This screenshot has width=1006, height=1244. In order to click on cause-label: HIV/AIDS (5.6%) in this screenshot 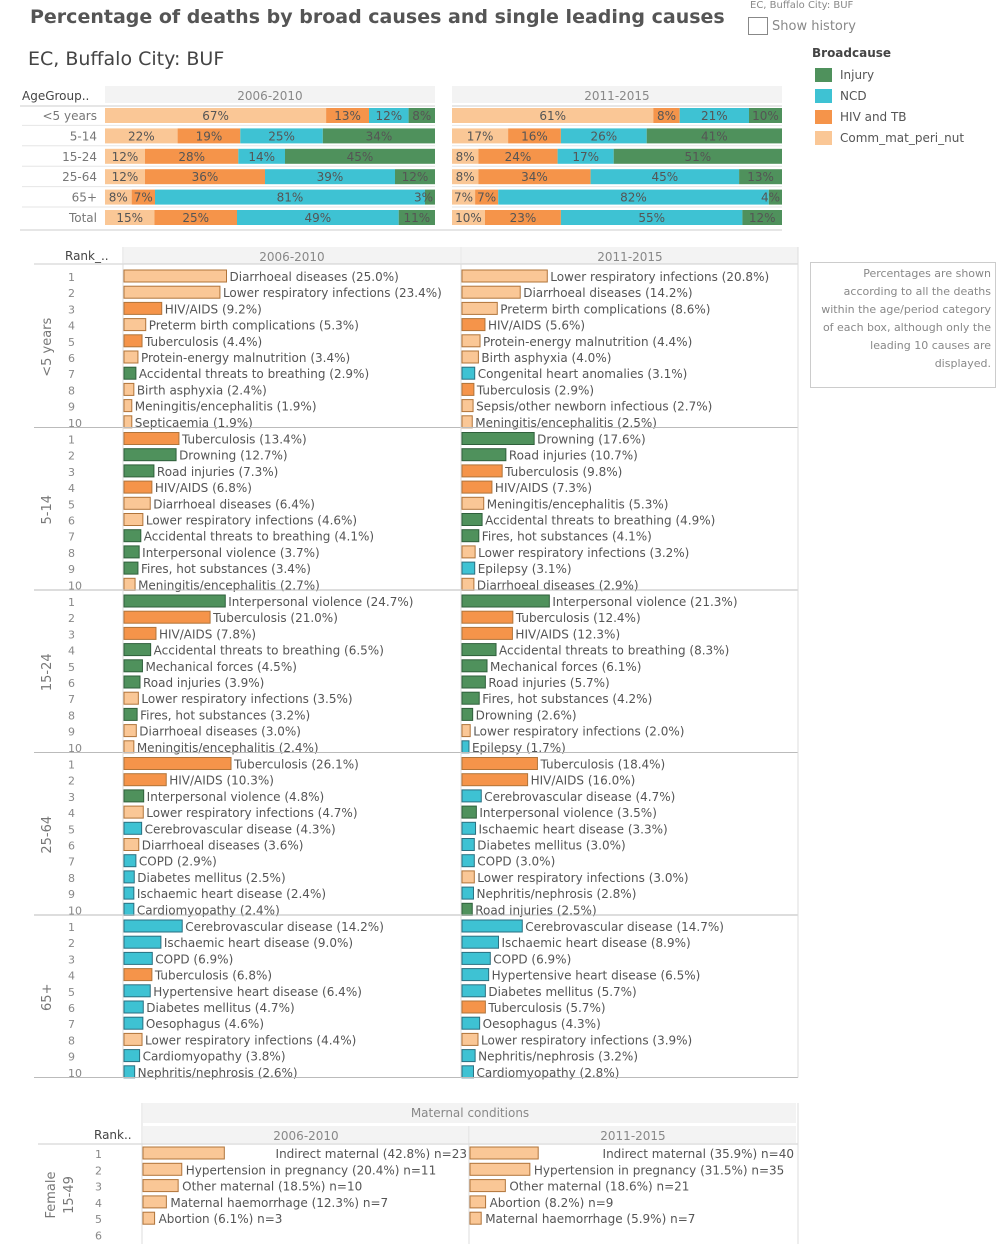, I will do `click(536, 326)`.